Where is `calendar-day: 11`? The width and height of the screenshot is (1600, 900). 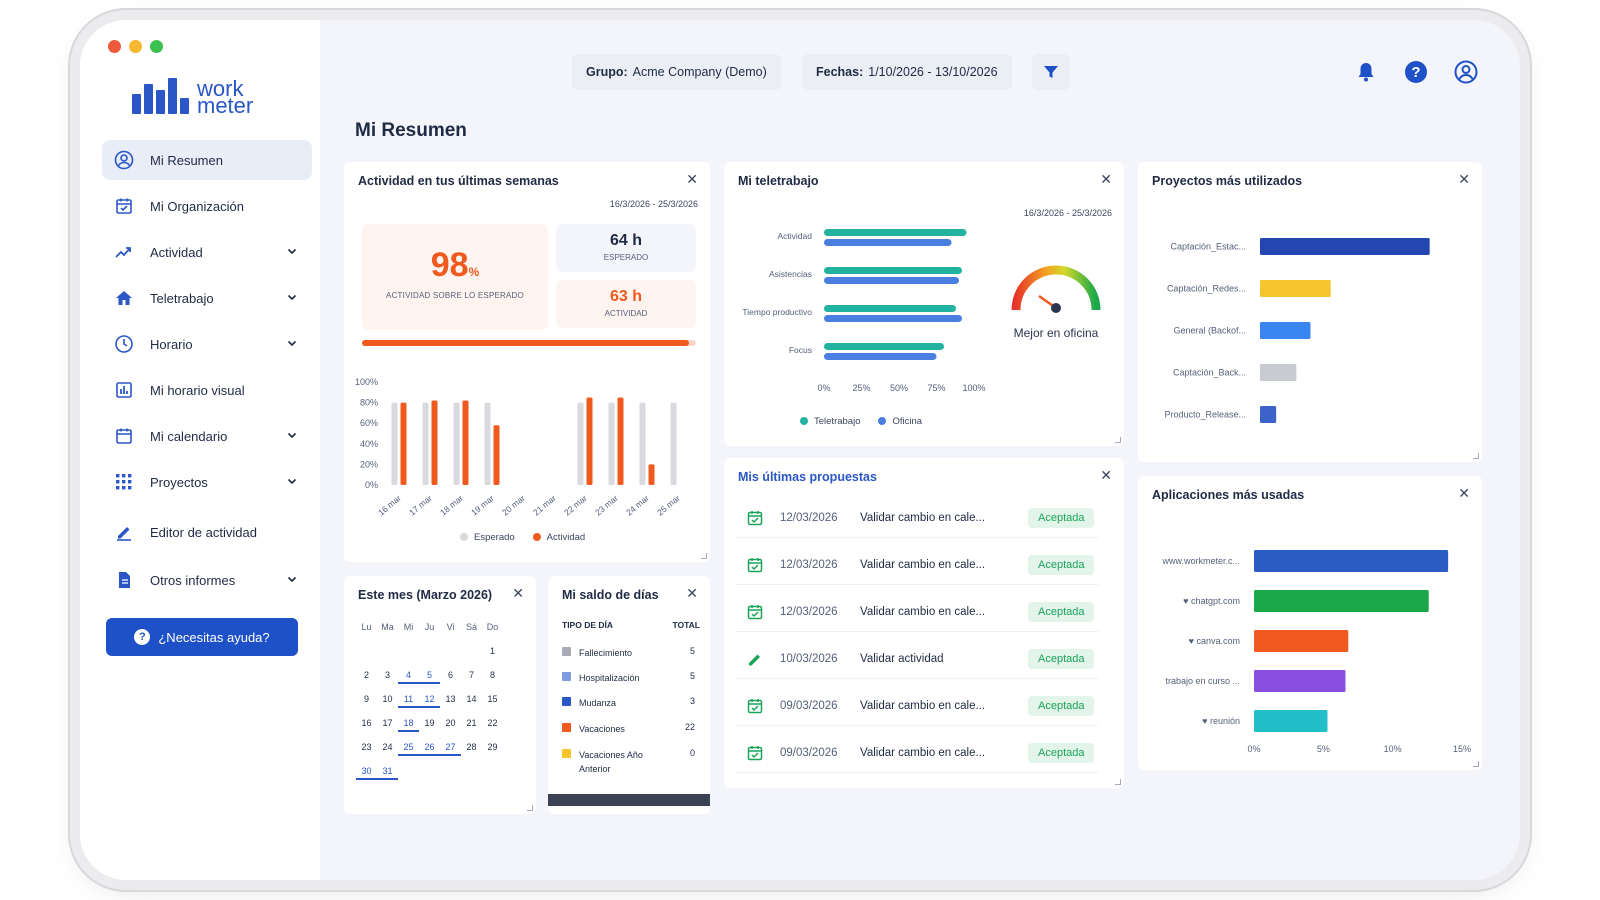
calendar-day: 11 is located at coordinates (408, 700).